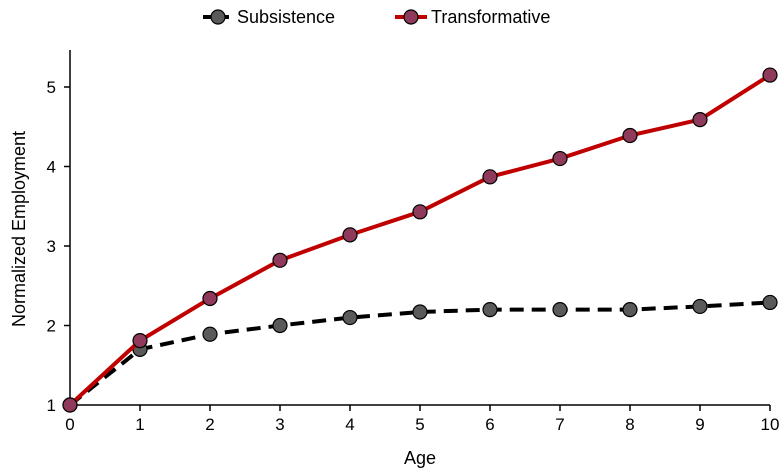 This screenshot has height=472, width=783. What do you see at coordinates (51, 326) in the screenshot?
I see `y-tick-label: 2` at bounding box center [51, 326].